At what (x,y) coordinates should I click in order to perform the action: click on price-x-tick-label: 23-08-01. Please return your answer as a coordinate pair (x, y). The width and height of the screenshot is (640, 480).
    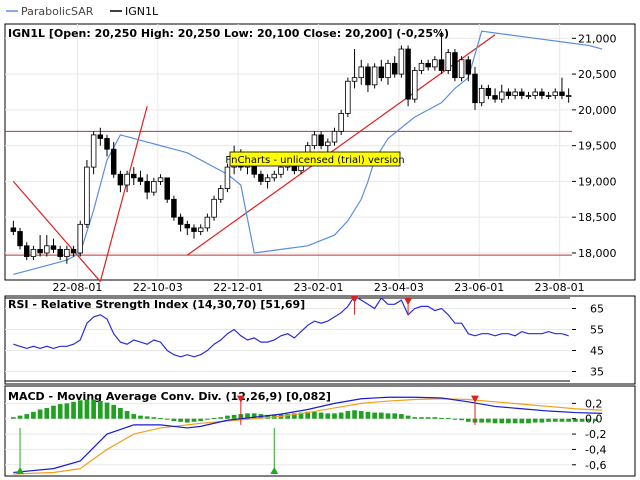
    Looking at the image, I should click on (560, 287).